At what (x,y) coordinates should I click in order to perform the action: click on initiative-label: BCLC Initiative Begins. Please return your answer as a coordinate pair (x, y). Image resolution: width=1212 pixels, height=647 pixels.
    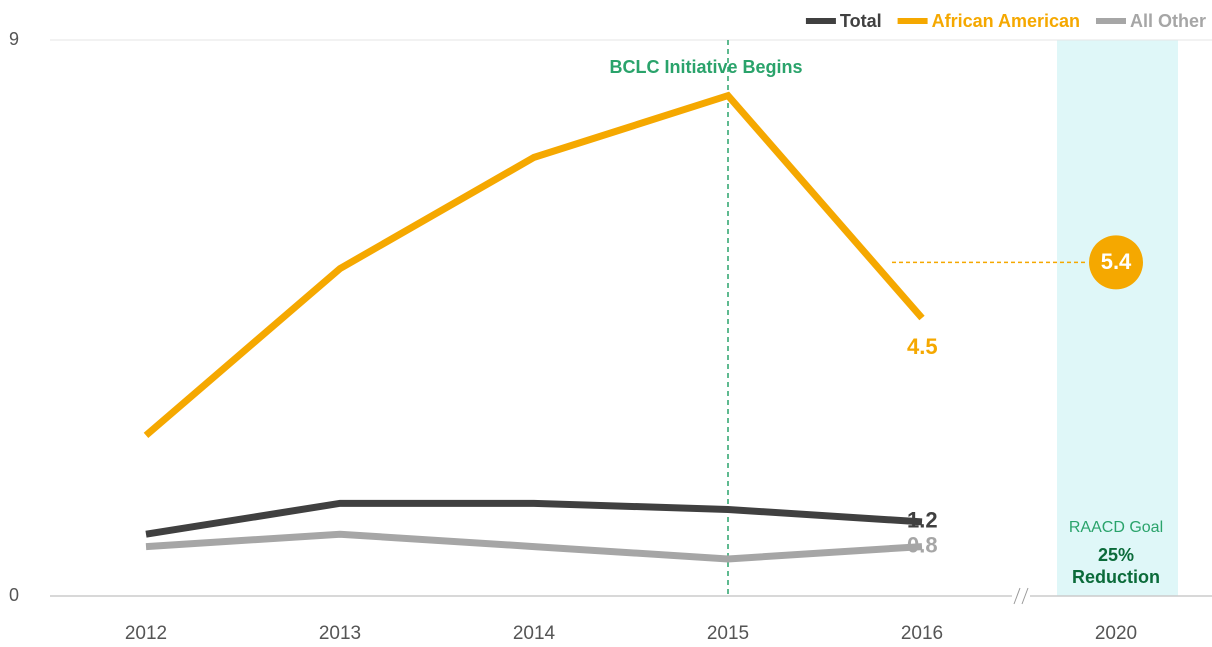
    Looking at the image, I should click on (705, 67).